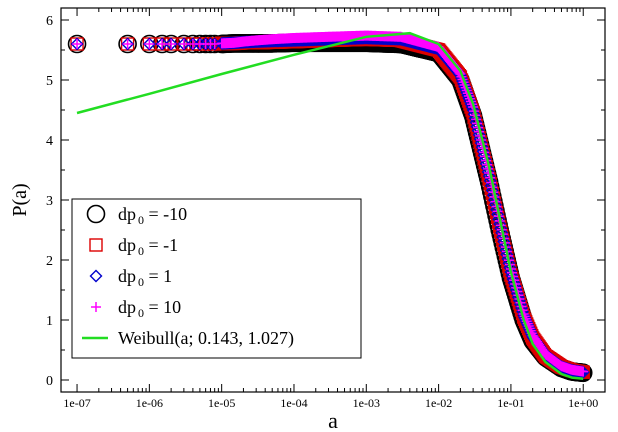  What do you see at coordinates (149, 308) in the screenshot?
I see `legend-label: dp 0 = 10` at bounding box center [149, 308].